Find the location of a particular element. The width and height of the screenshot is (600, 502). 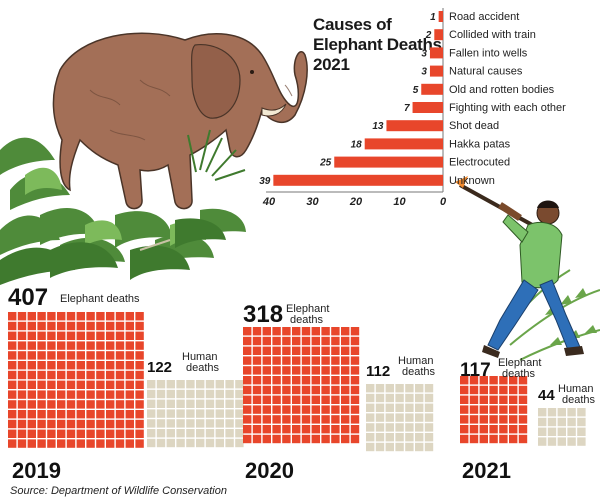

bar-category-2: Fallen into wells is located at coordinates (488, 53).